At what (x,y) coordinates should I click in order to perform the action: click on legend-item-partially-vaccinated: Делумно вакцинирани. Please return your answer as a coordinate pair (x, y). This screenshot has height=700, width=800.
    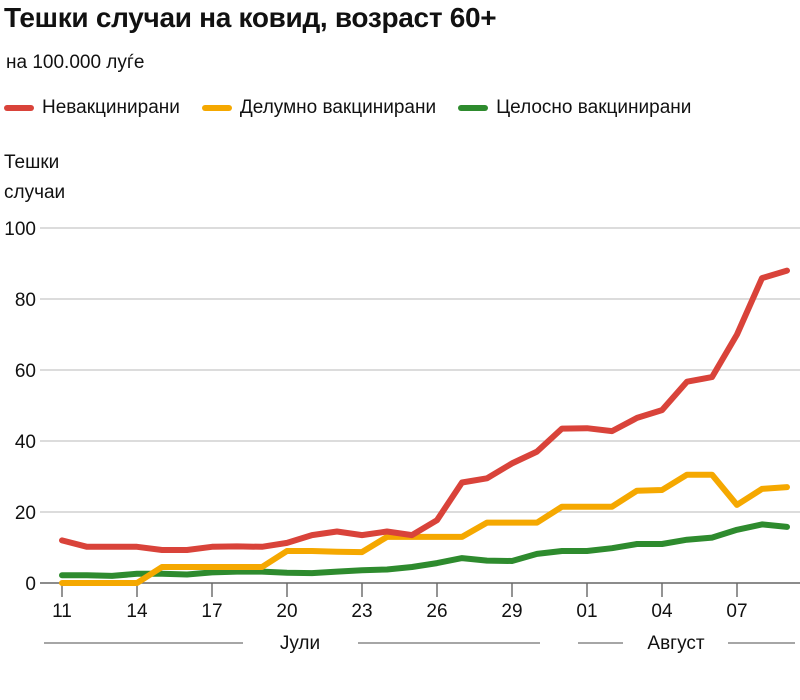
    Looking at the image, I should click on (319, 108).